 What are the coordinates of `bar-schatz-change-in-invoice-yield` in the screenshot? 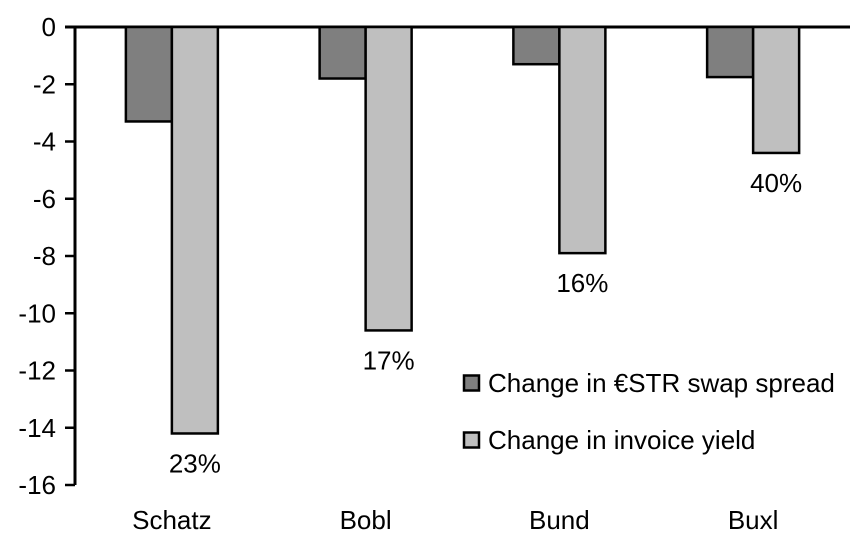 It's located at (195, 230).